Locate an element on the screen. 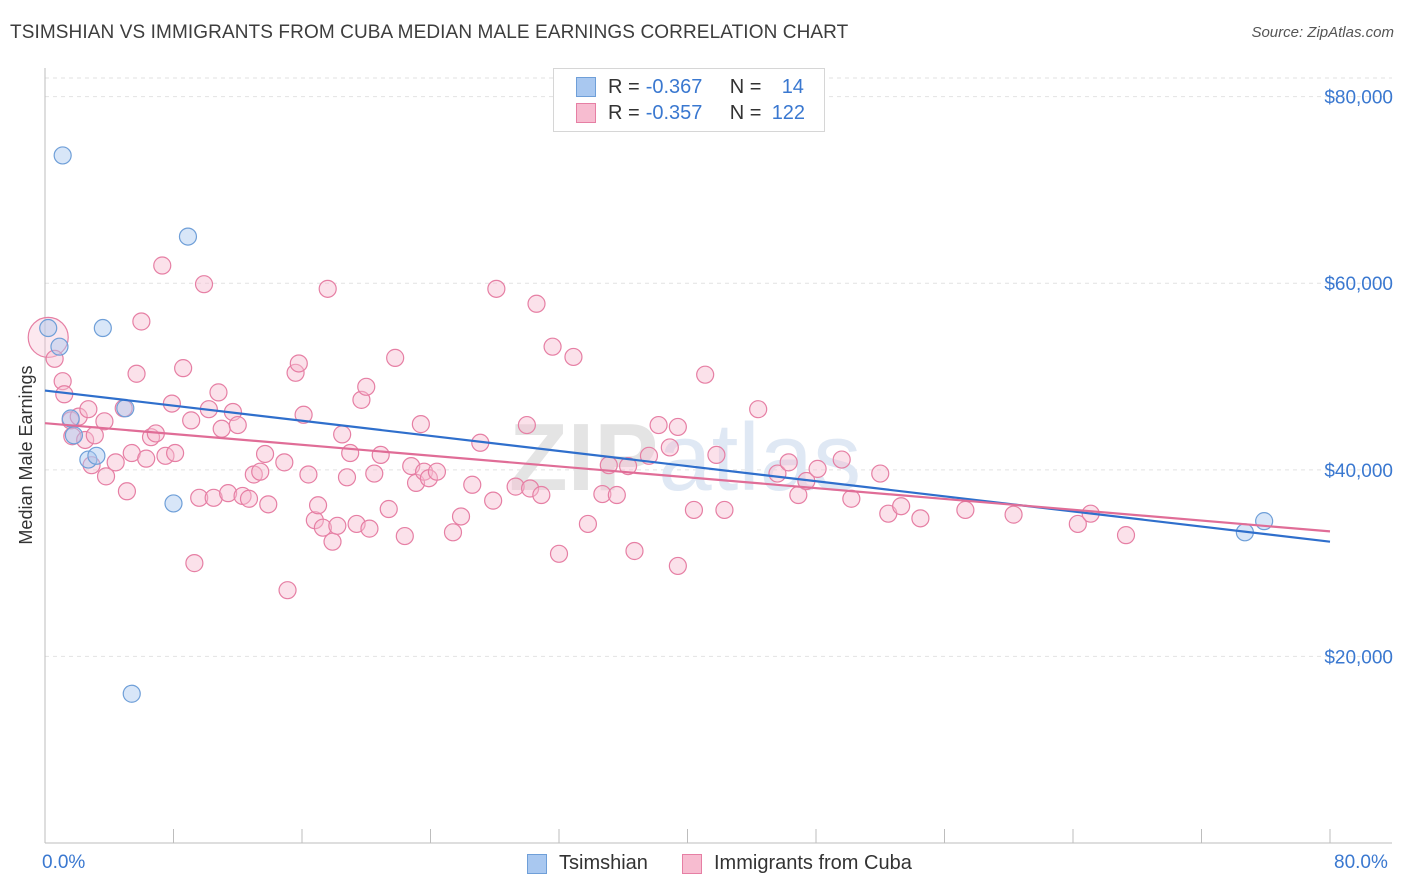 This screenshot has width=1406, height=892. legend-swatch-tsimshian is located at coordinates (586, 87).